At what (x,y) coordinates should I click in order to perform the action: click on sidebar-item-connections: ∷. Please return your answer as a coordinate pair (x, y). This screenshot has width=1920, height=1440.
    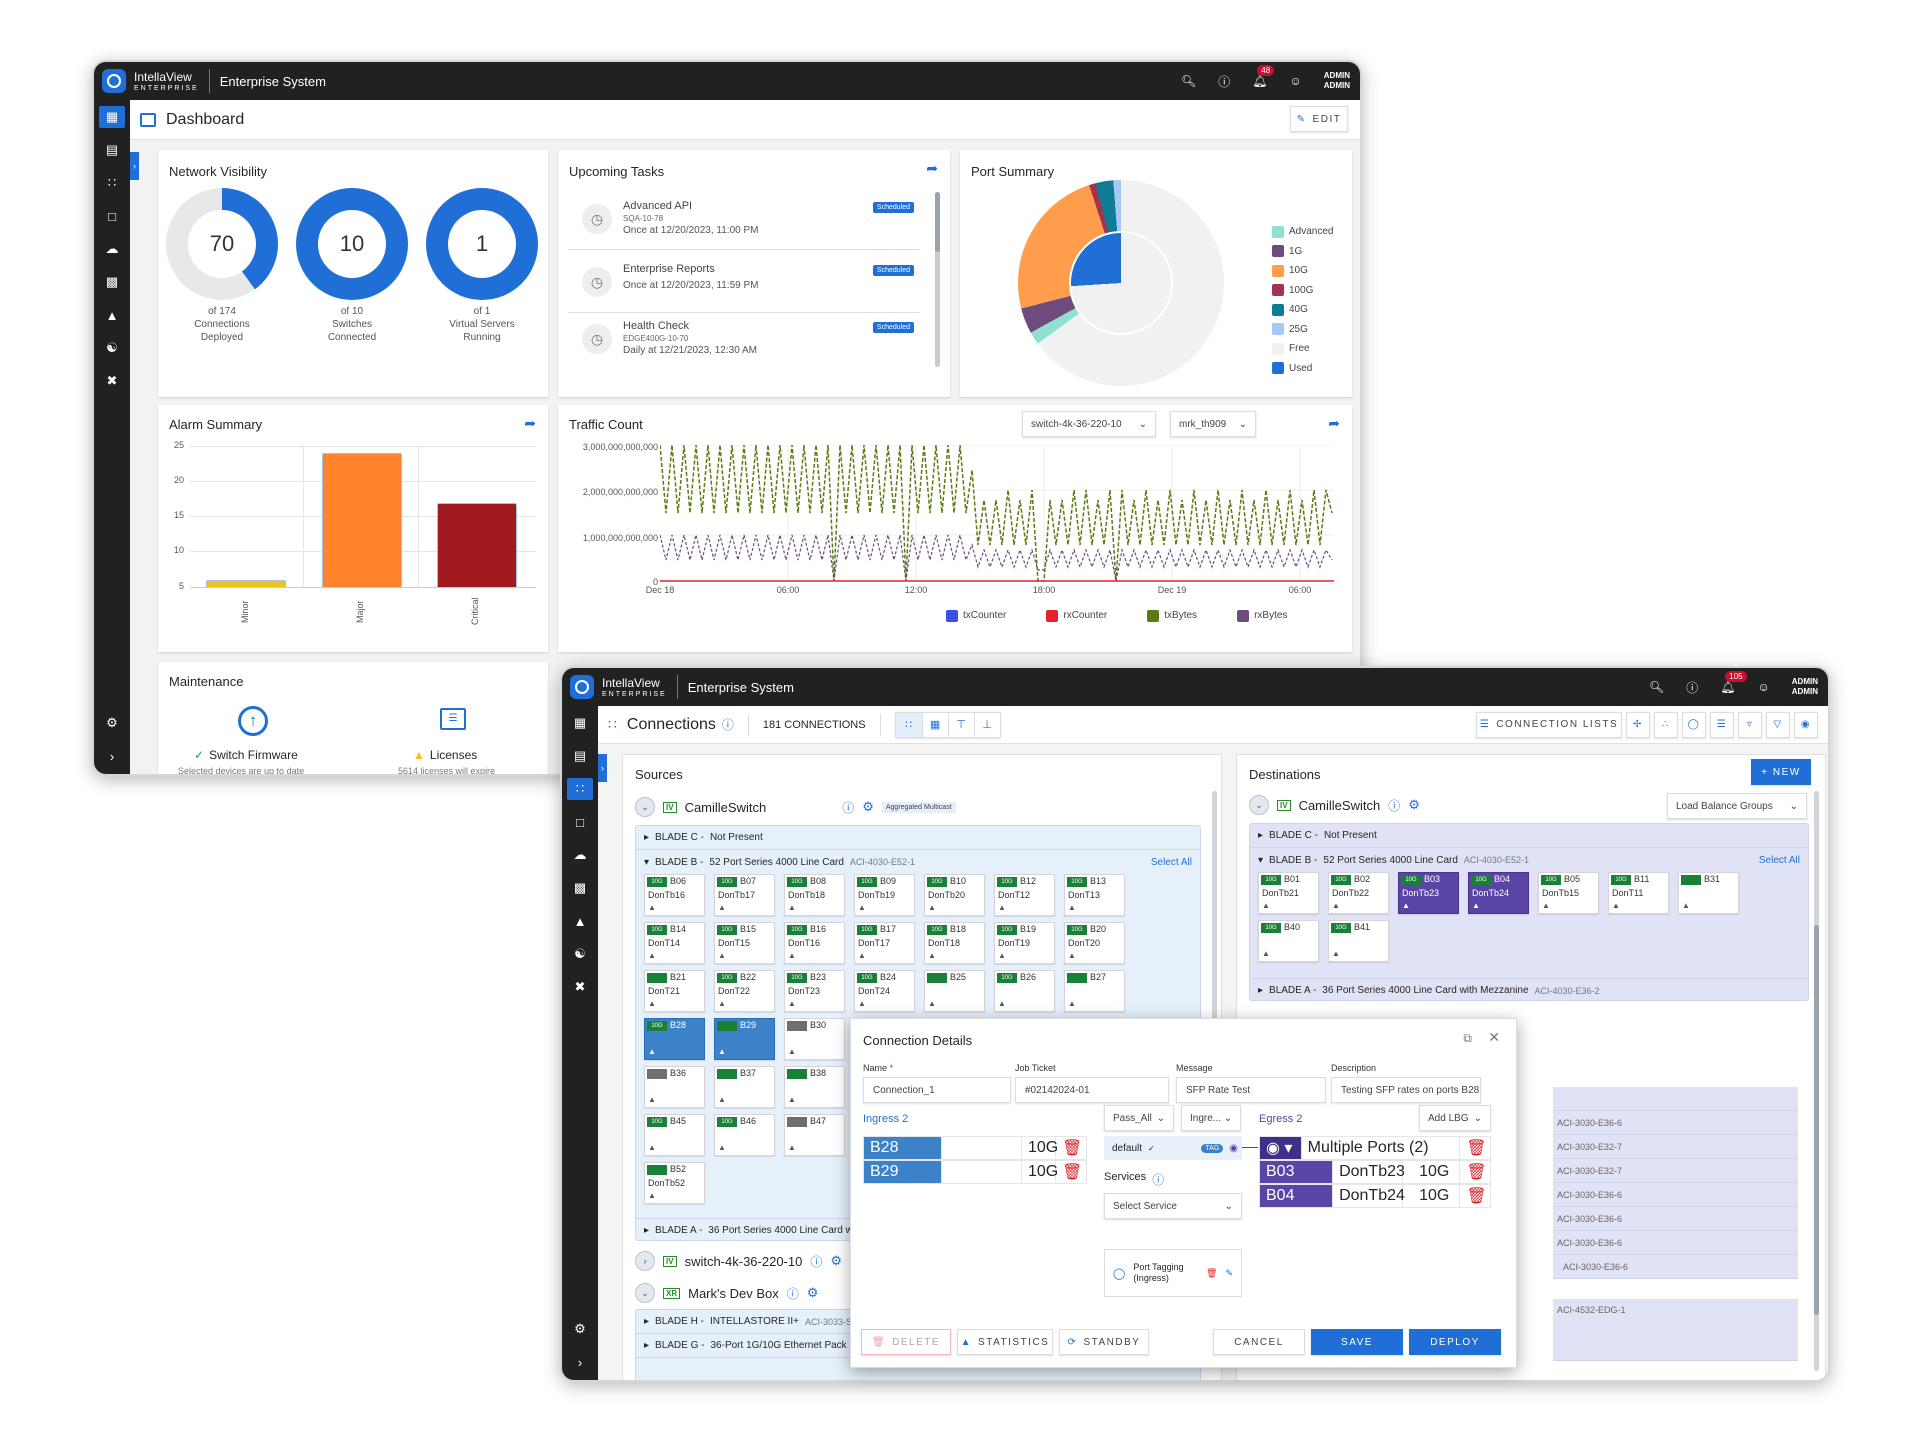
    Looking at the image, I should click on (112, 182).